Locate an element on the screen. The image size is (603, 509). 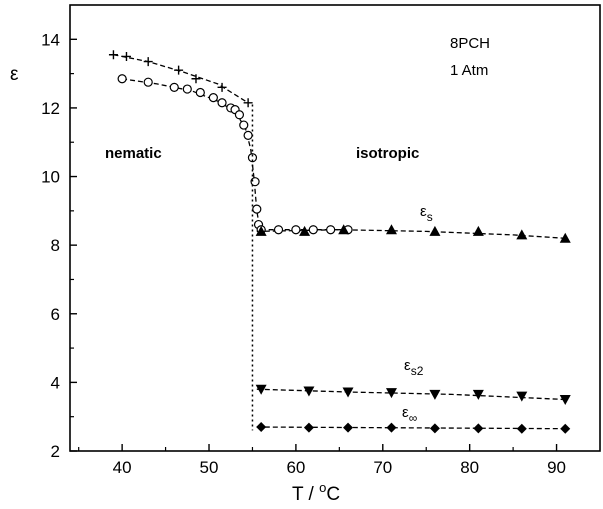
y-tick-label: 2 is located at coordinates (55, 451).